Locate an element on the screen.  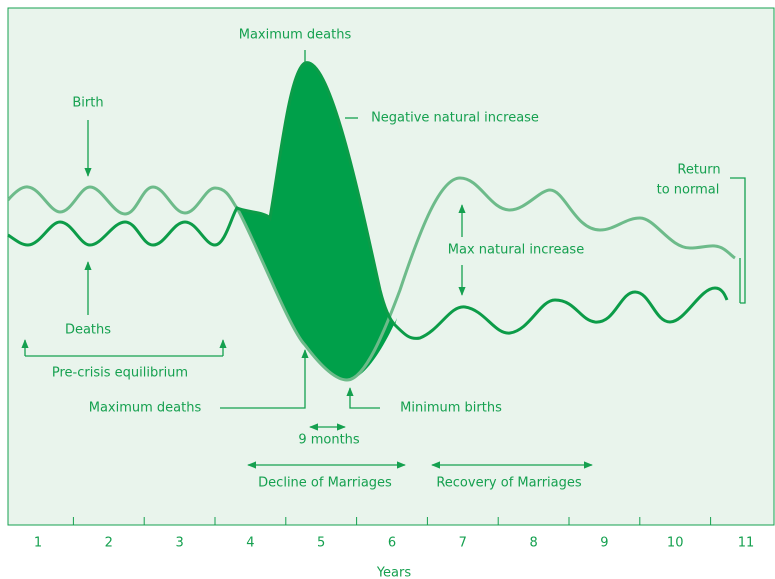
x-tick-label: 9 is located at coordinates (604, 543).